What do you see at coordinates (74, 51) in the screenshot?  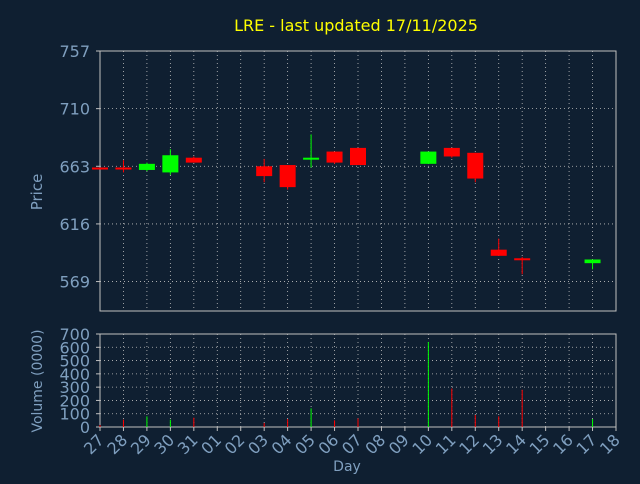 I see `price-tick-label: 757` at bounding box center [74, 51].